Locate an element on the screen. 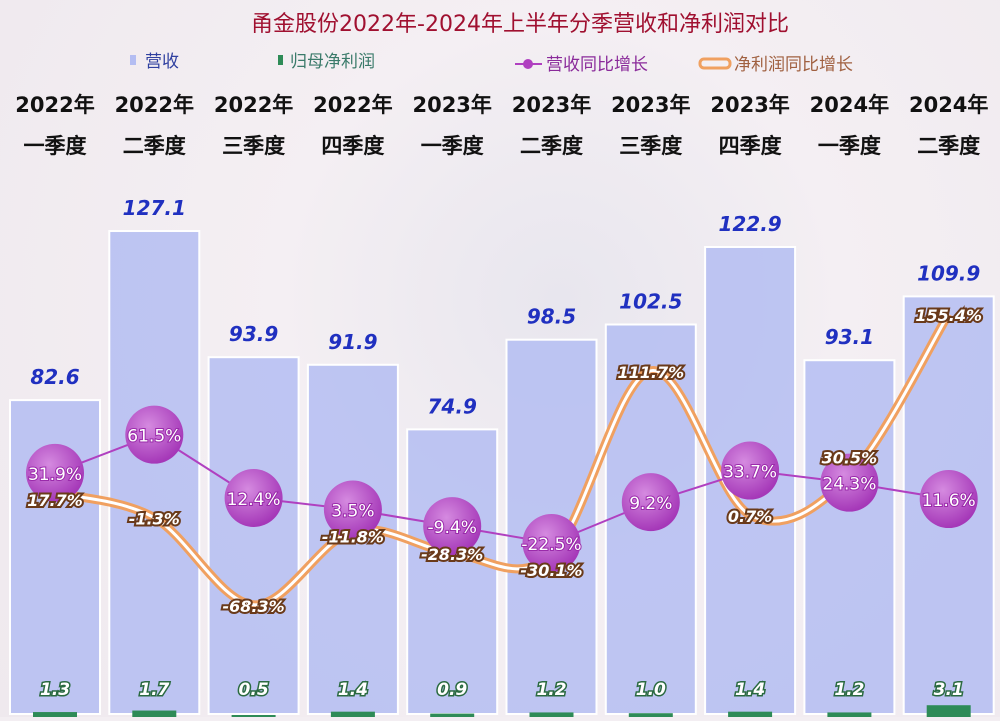 The image size is (1000, 721). revenue-value-label: 93.9 is located at coordinates (253, 334).